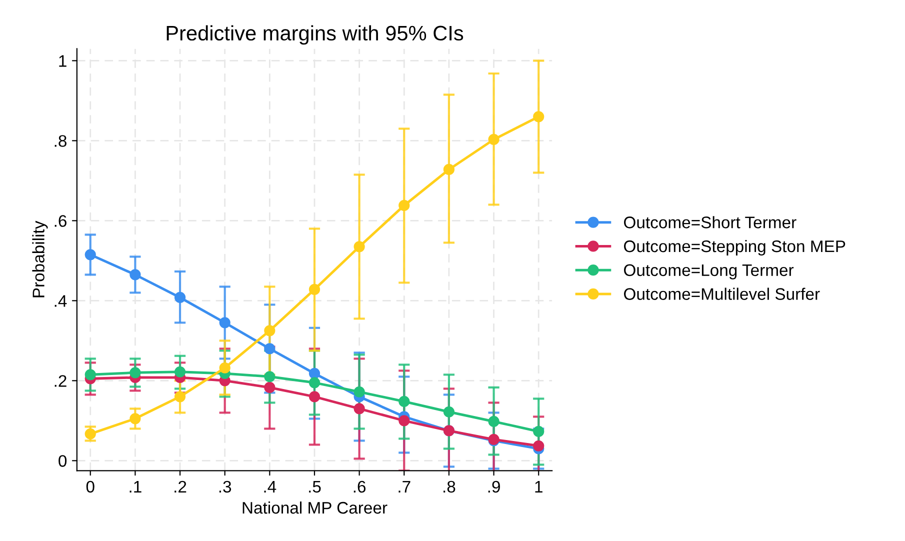  Describe the element at coordinates (60, 381) in the screenshot. I see `y-tick-label: .2` at that location.